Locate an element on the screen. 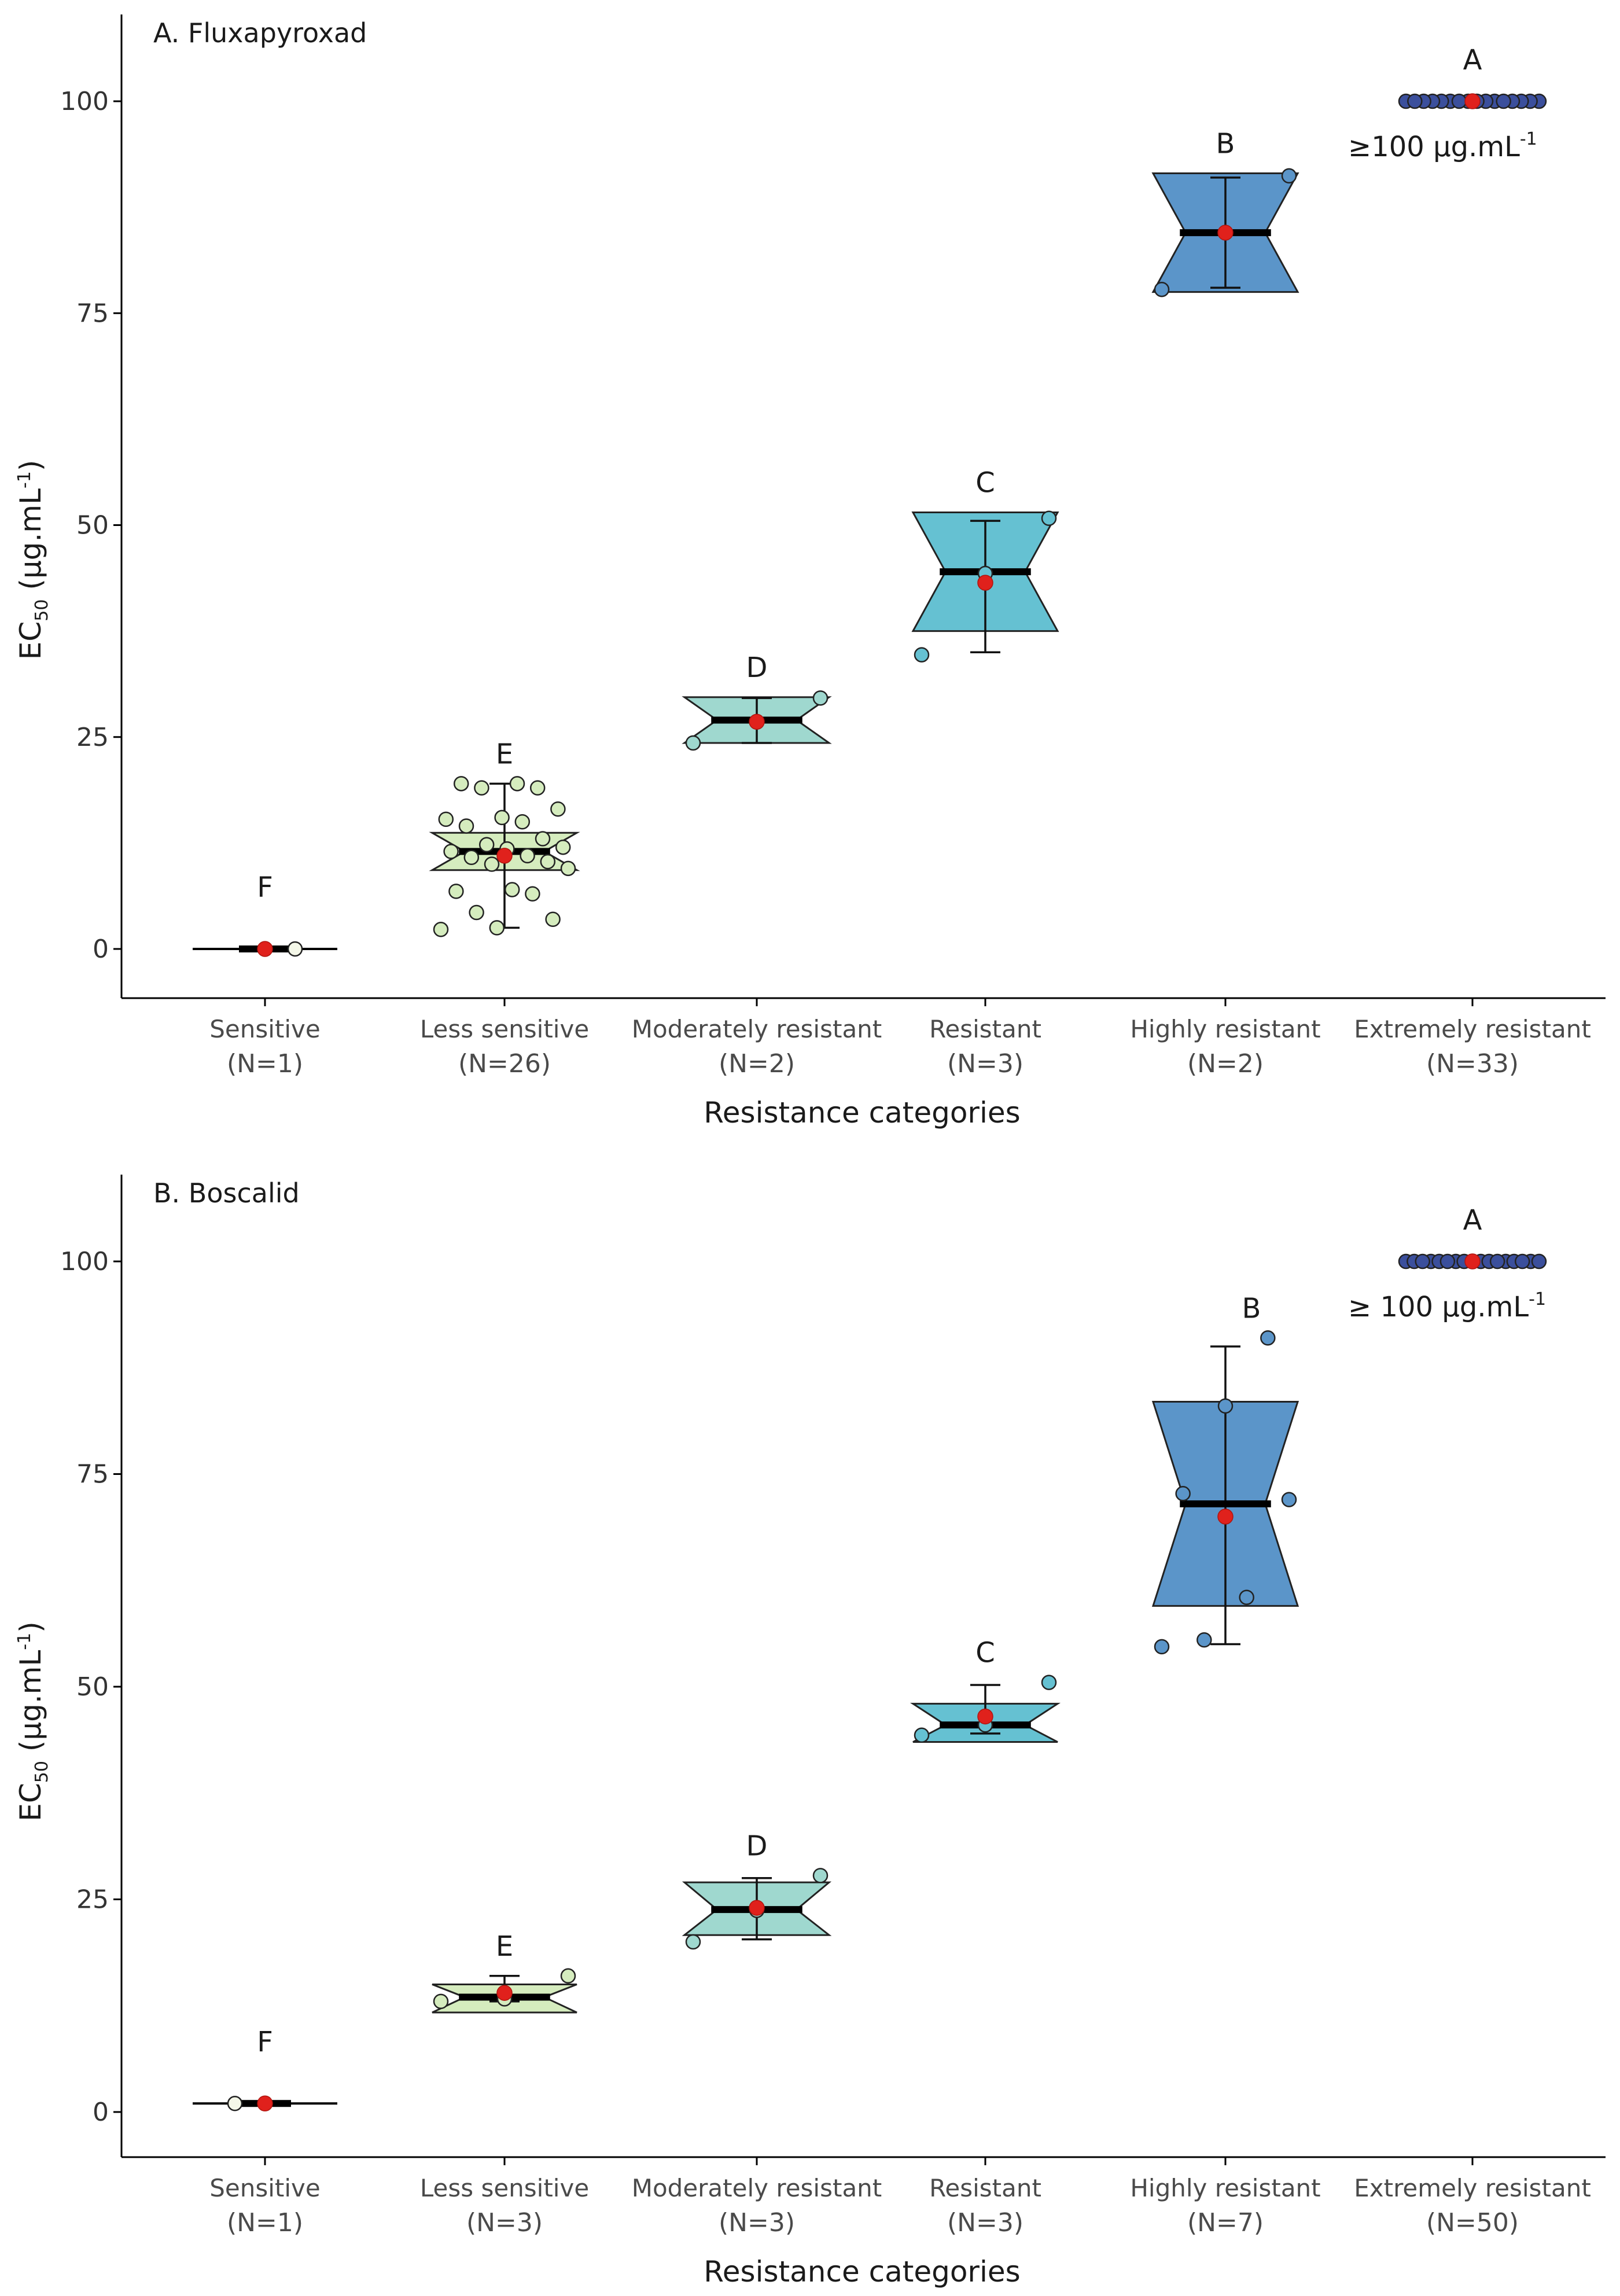  group-letter: A is located at coordinates (1472, 1220).